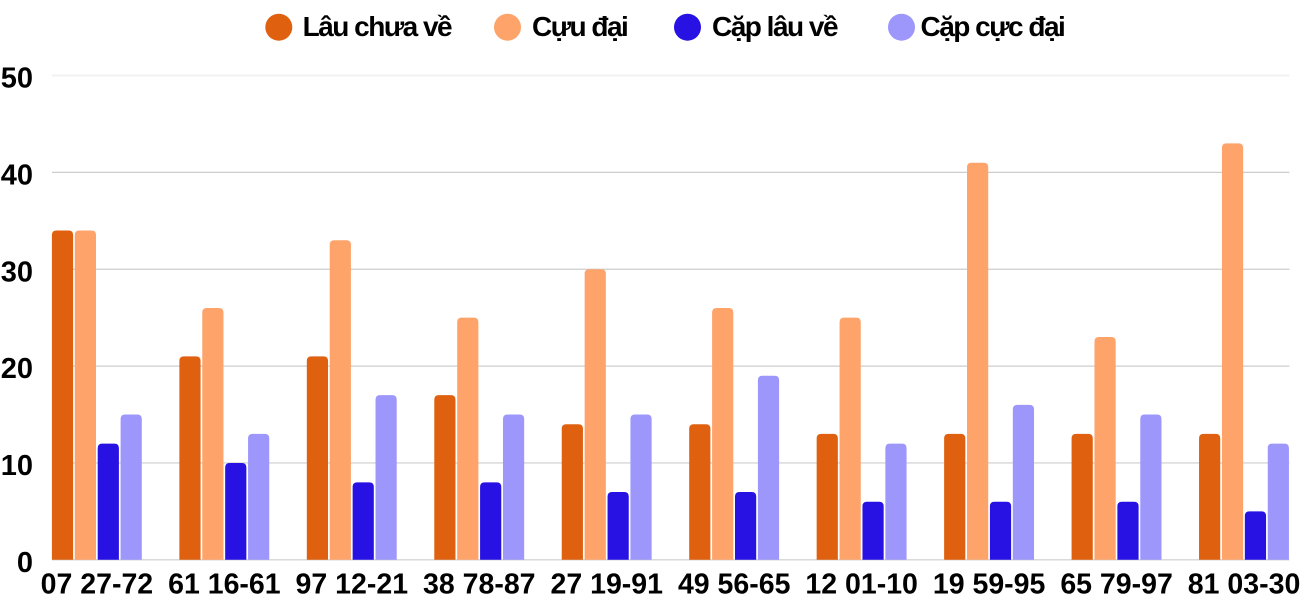 The width and height of the screenshot is (1300, 605). Describe the element at coordinates (1116, 585) in the screenshot. I see `svg-text: 65 79-97` at that location.